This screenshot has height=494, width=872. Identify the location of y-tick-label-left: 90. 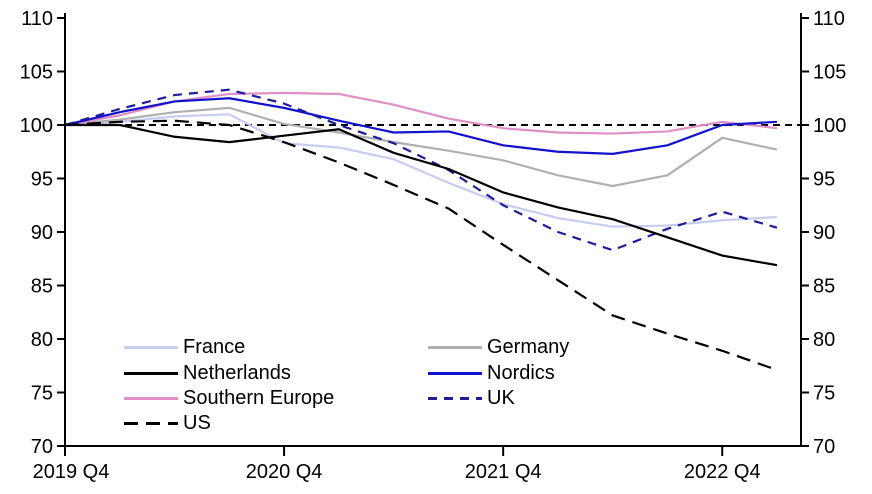
(42, 233).